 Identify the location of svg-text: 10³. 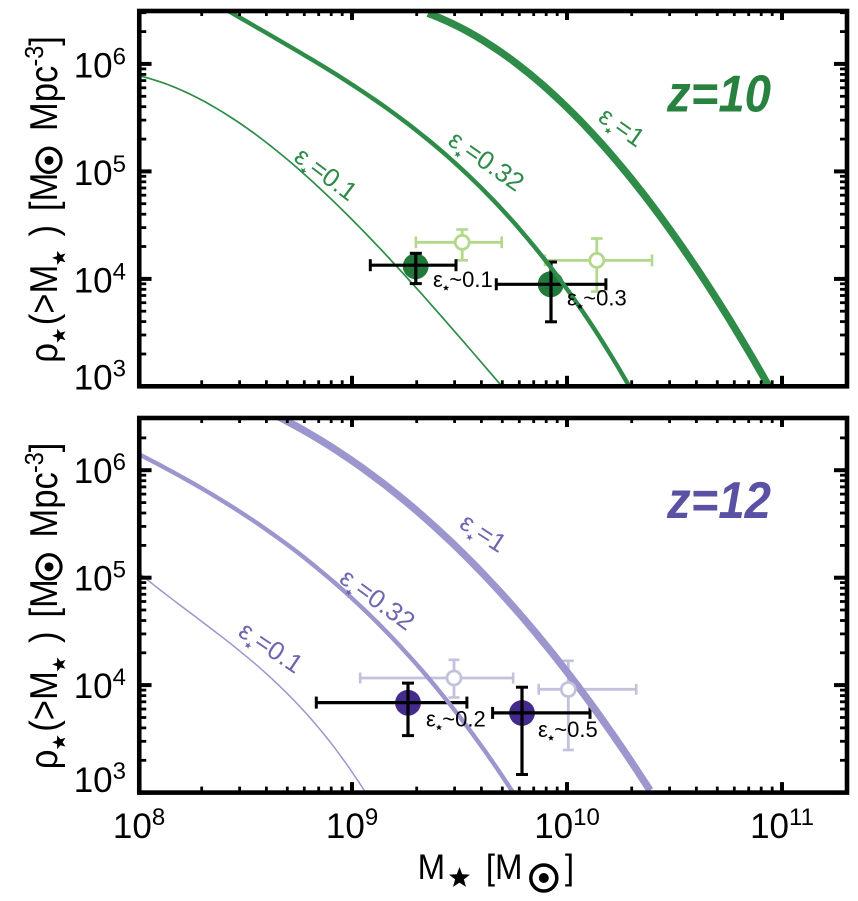
(100, 377).